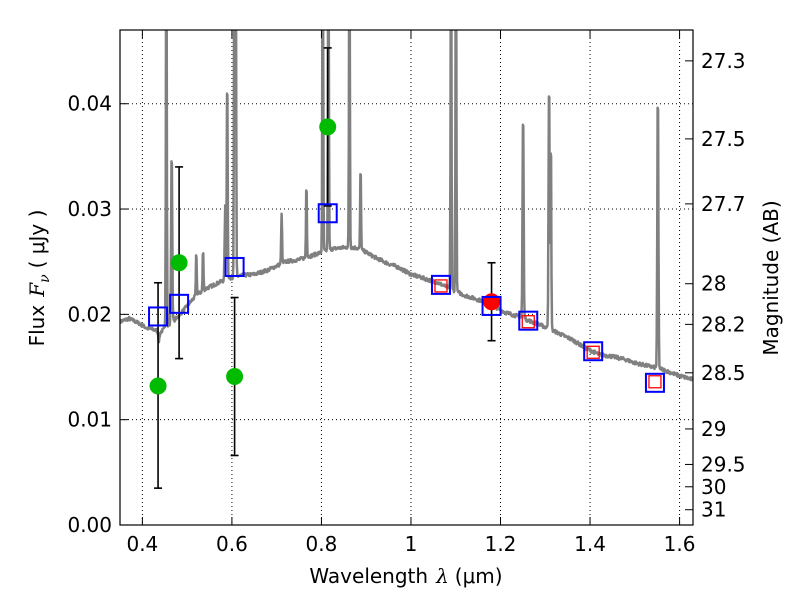  Describe the element at coordinates (501, 544) in the screenshot. I see `x-tick-label: 1.2` at that location.